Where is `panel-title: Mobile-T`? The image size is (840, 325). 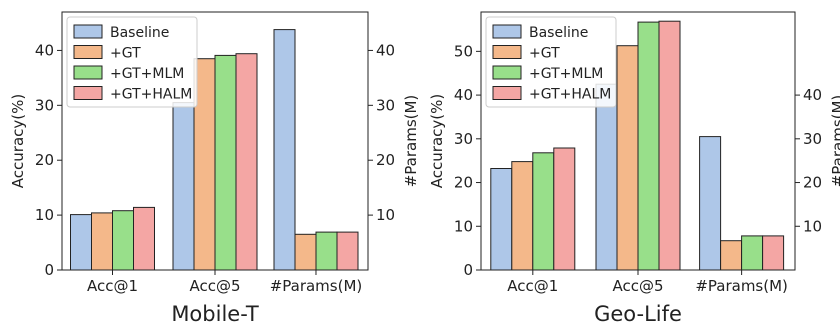
panel-title: Mobile-T is located at coordinates (215, 313).